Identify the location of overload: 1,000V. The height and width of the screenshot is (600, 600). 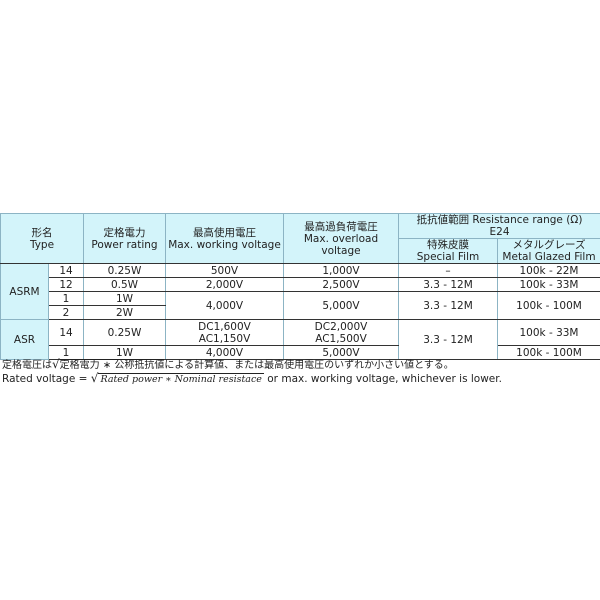
(341, 270).